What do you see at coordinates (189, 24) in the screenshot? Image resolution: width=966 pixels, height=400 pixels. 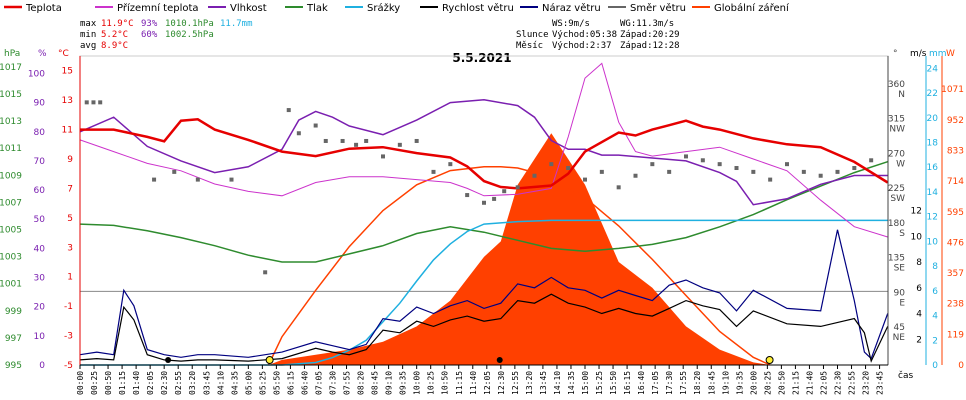 I see `stats-max-press: 1010.1hPa` at bounding box center [189, 24].